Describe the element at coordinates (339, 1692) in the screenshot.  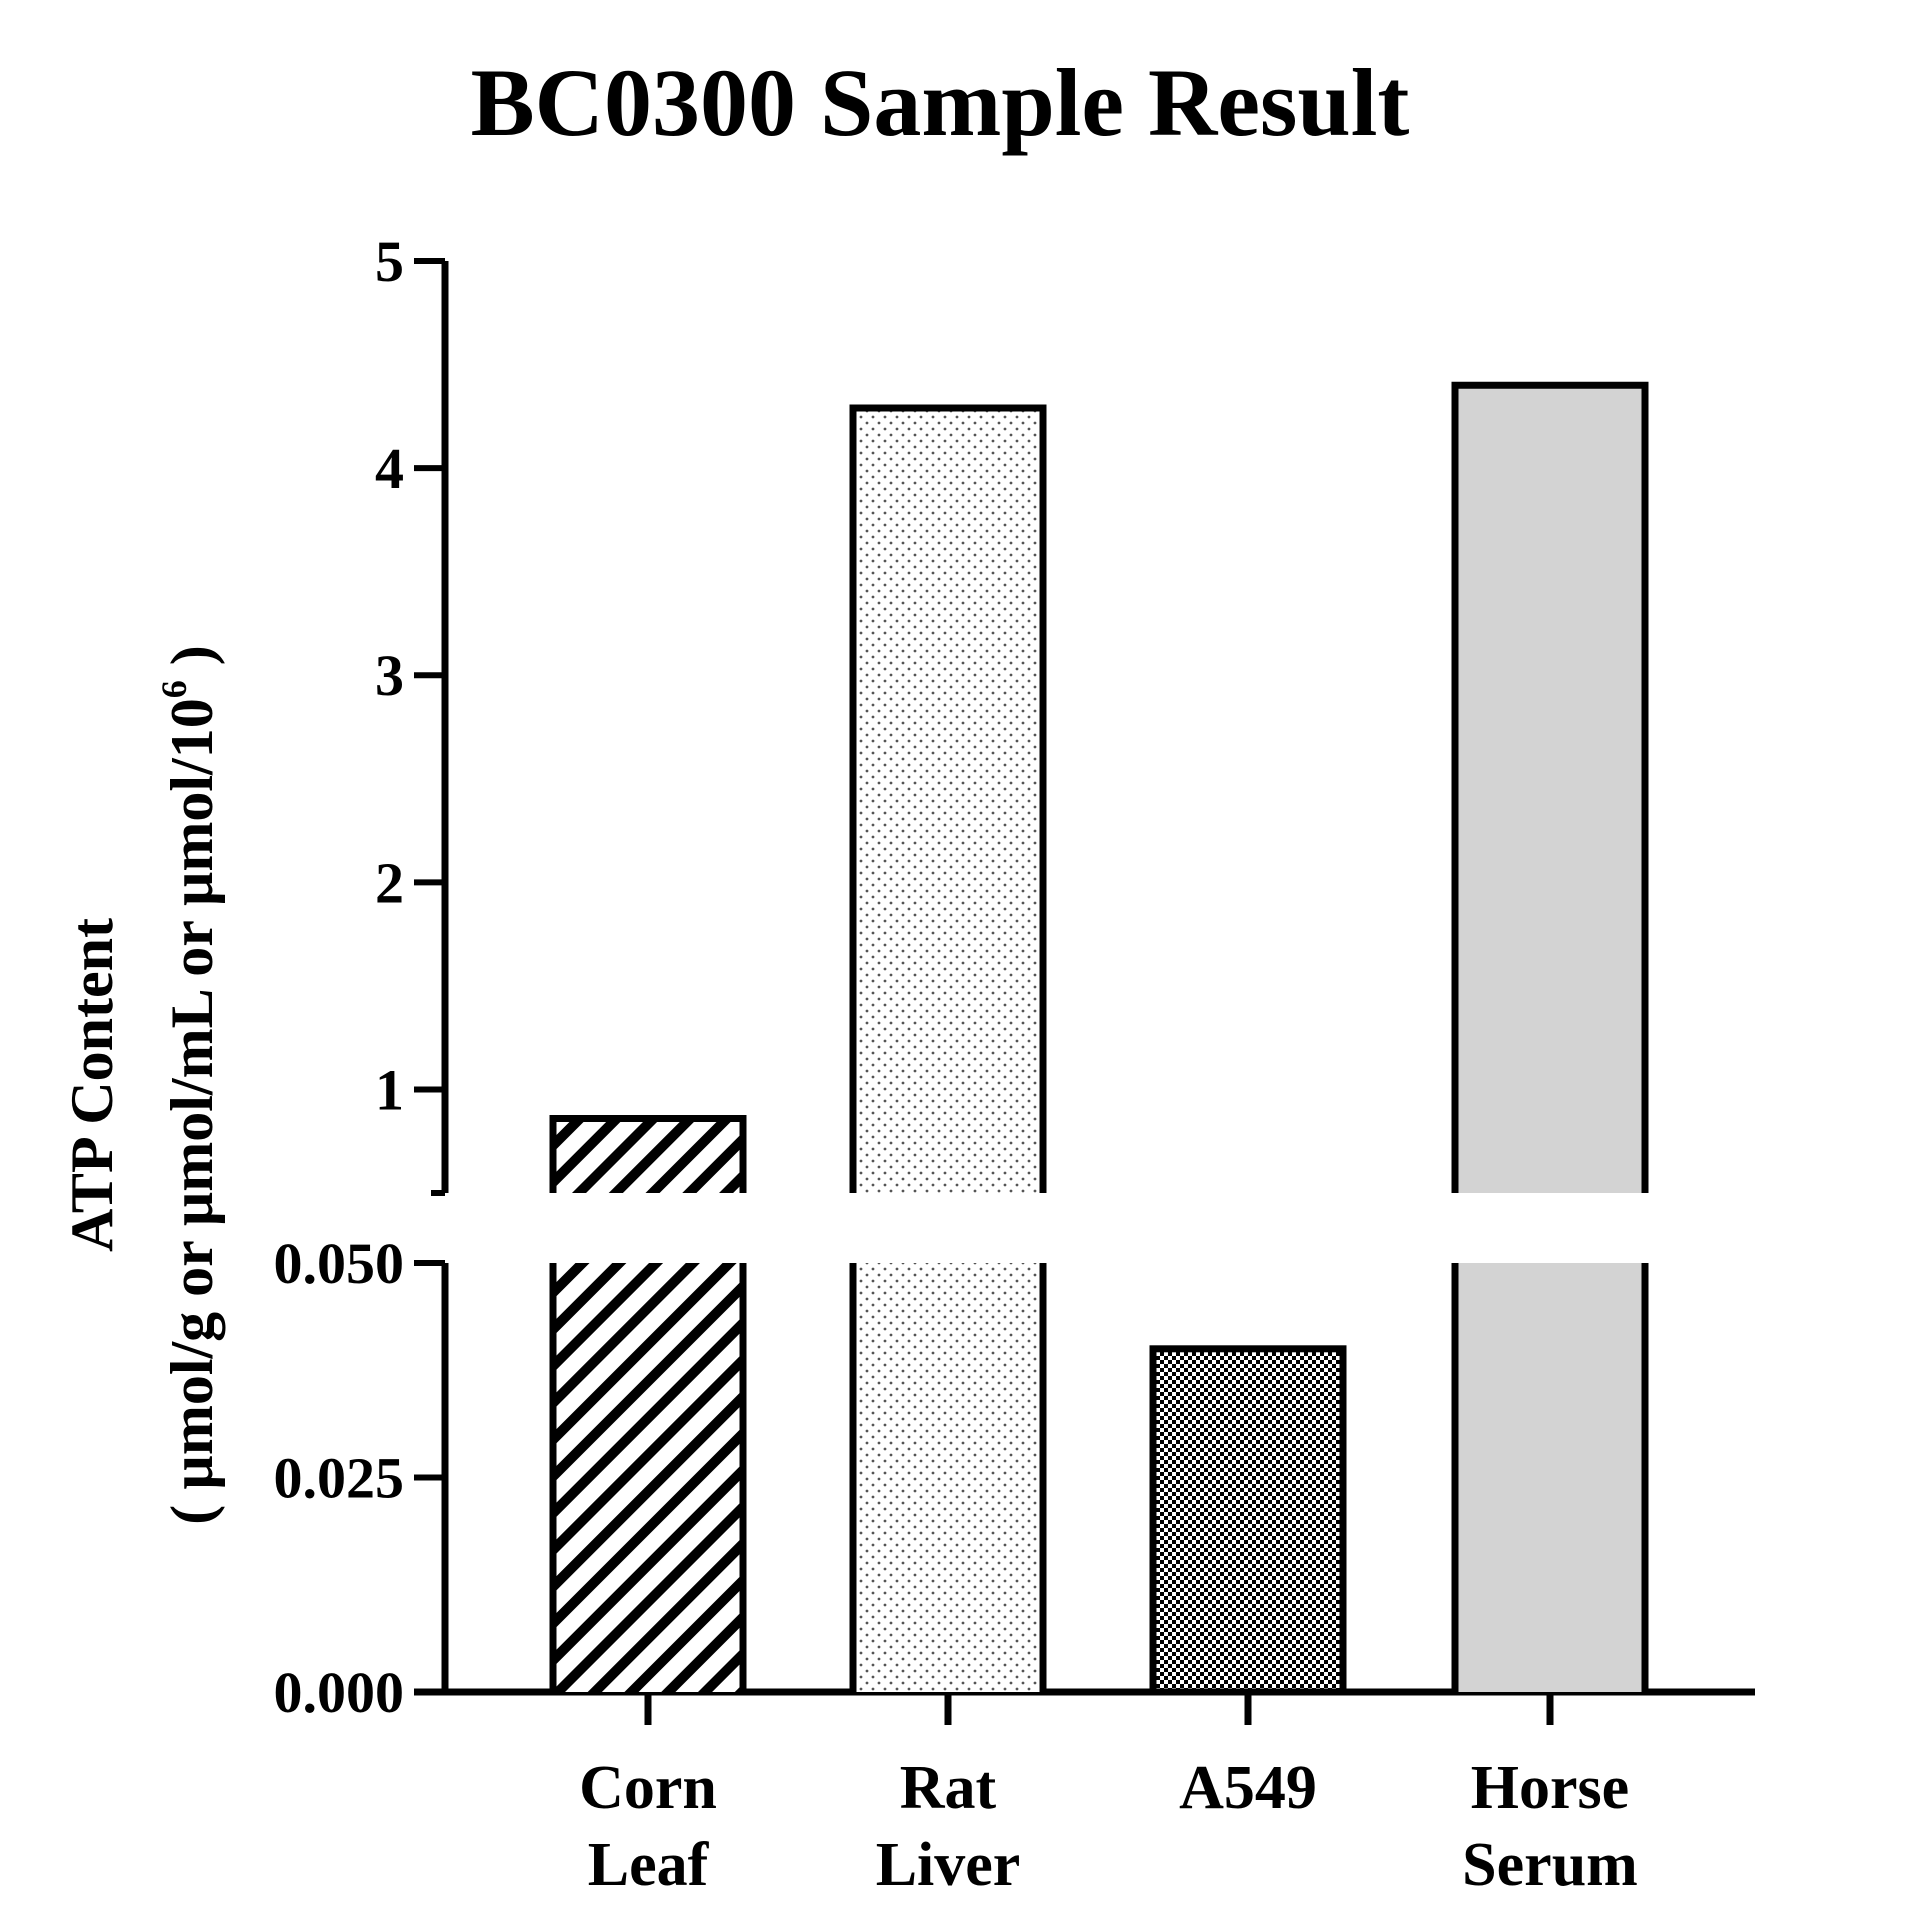
I see `y-tick-label: 0.000` at that location.